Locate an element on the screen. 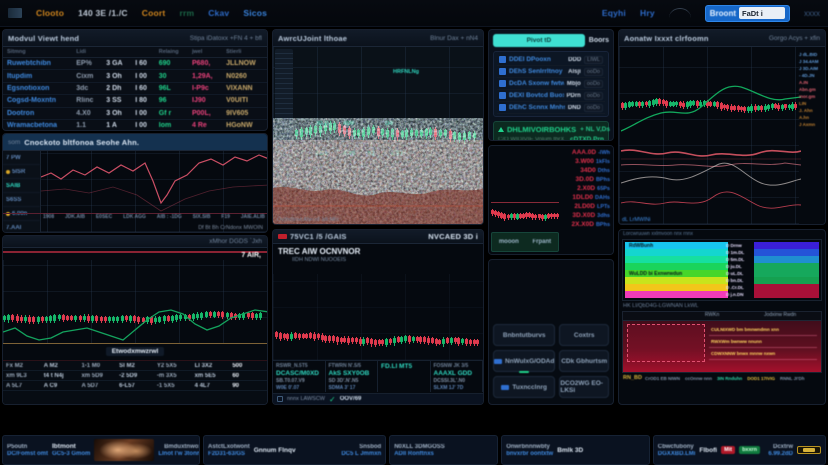 This screenshot has height=465, width=828. table-row: Wramacbetona 1.1 1 A I 00 Iom 4 Re HGoNW is located at coordinates (135, 124).